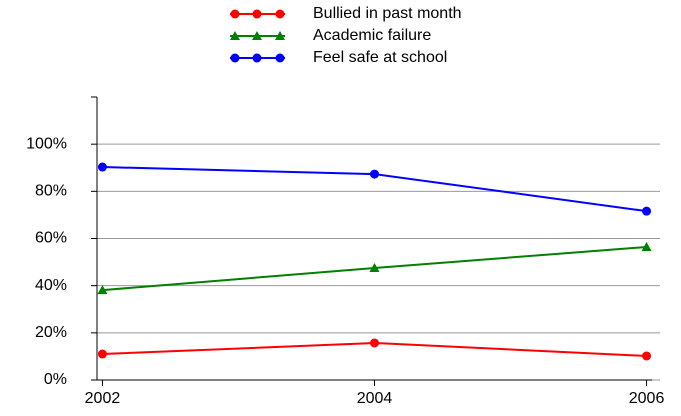 This screenshot has height=416, width=681. I want to click on y-tick-label: 80%, so click(51, 191).